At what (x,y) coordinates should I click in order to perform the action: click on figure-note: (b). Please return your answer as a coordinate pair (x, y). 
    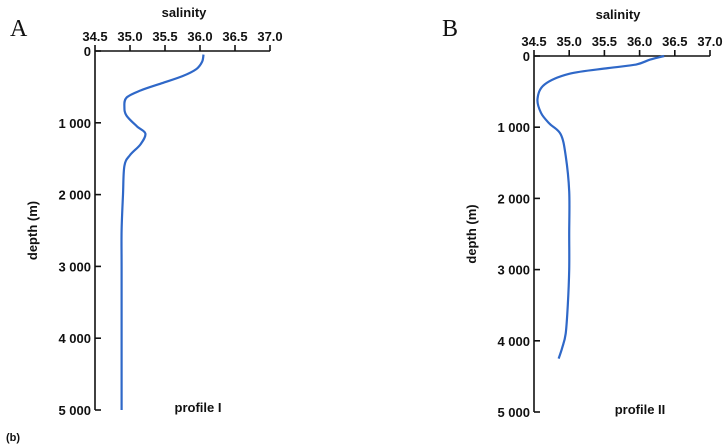
    Looking at the image, I should click on (13, 438).